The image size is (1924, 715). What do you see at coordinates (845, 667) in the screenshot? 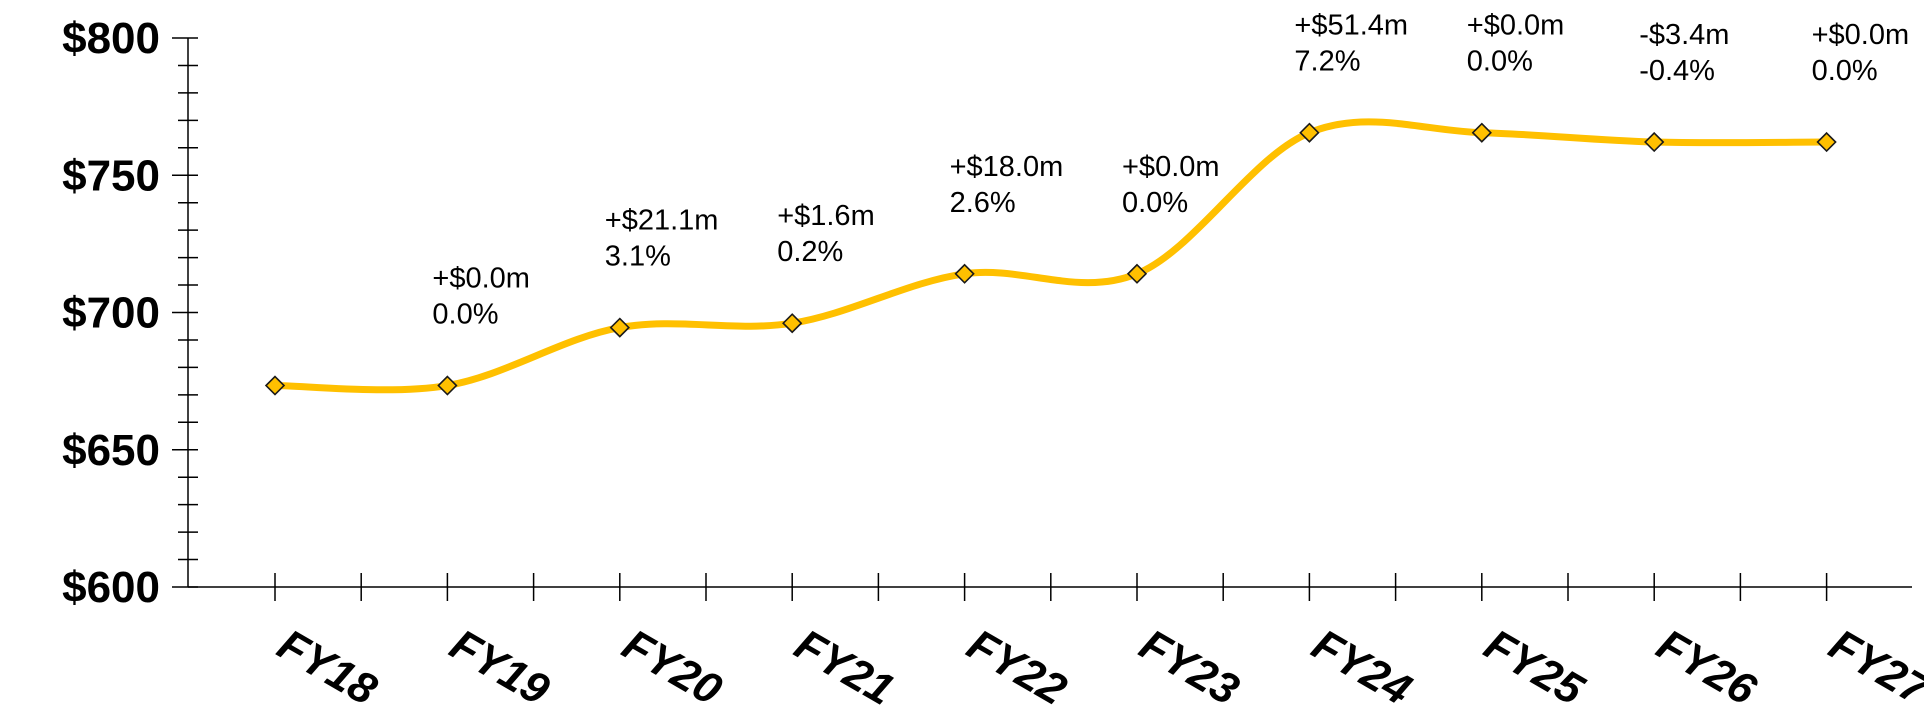
I see `x-tick-label: FY21` at bounding box center [845, 667].